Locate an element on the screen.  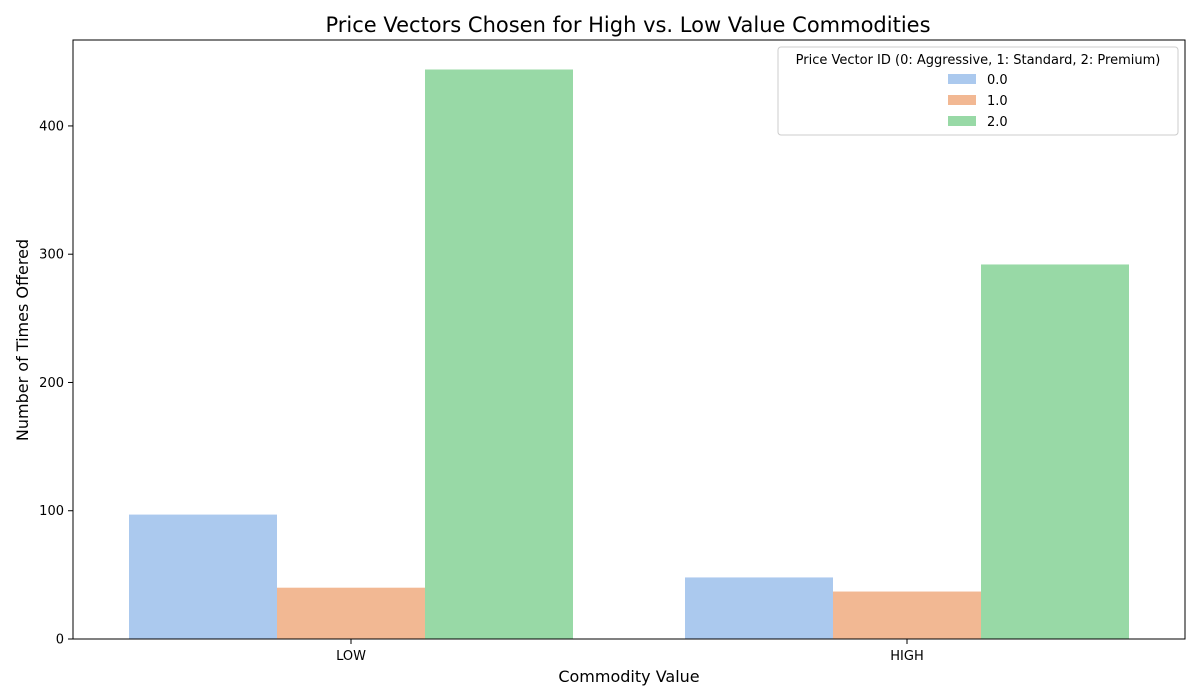
legend-label-1: 1.0 is located at coordinates (997, 101).